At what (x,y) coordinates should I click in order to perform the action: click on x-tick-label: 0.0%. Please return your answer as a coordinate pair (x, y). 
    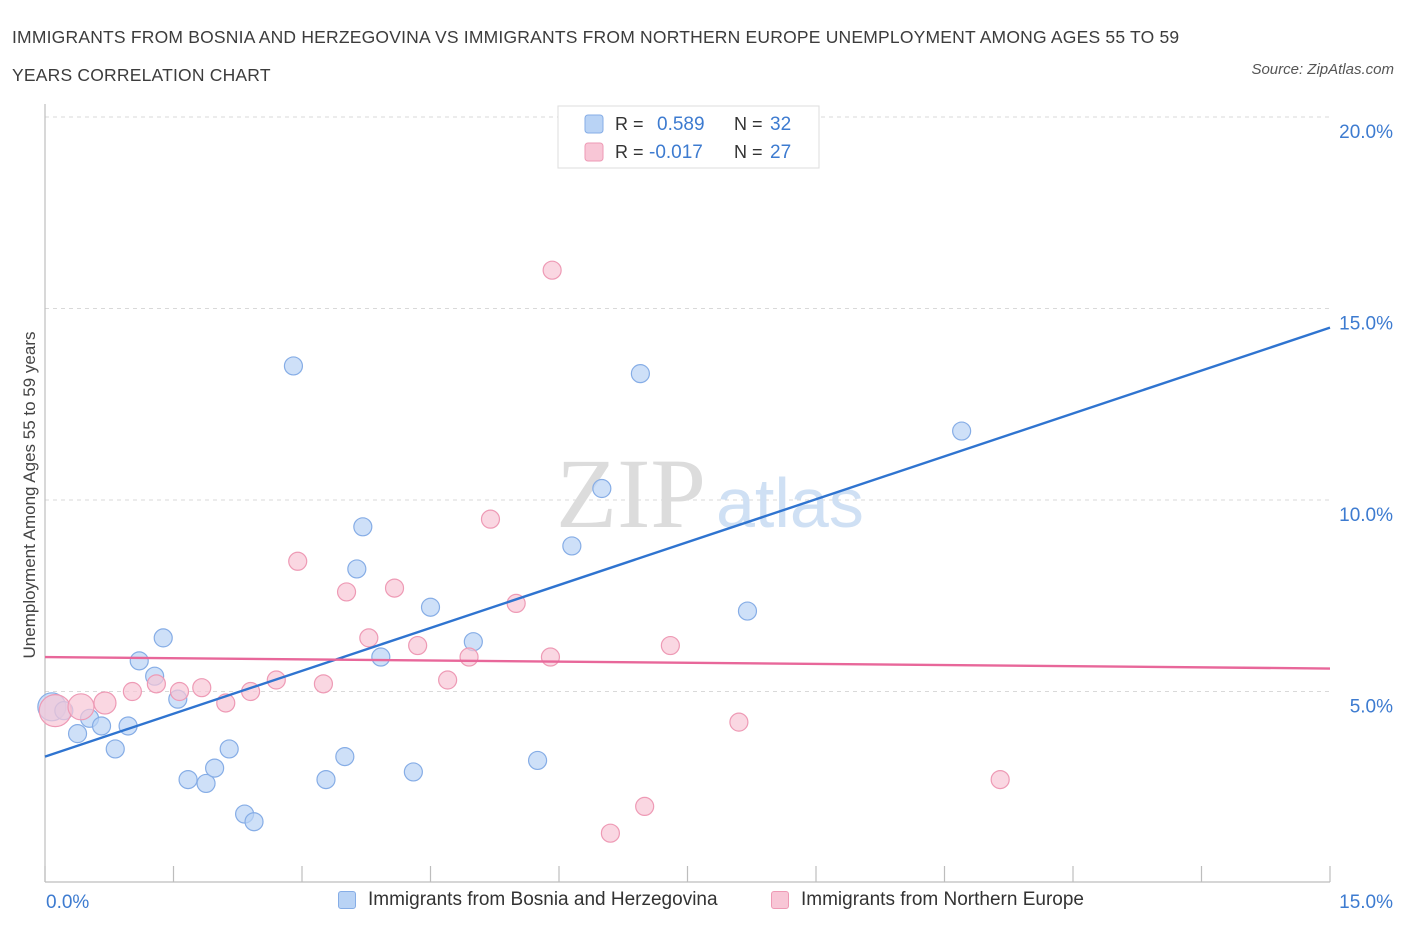
    Looking at the image, I should click on (67, 902).